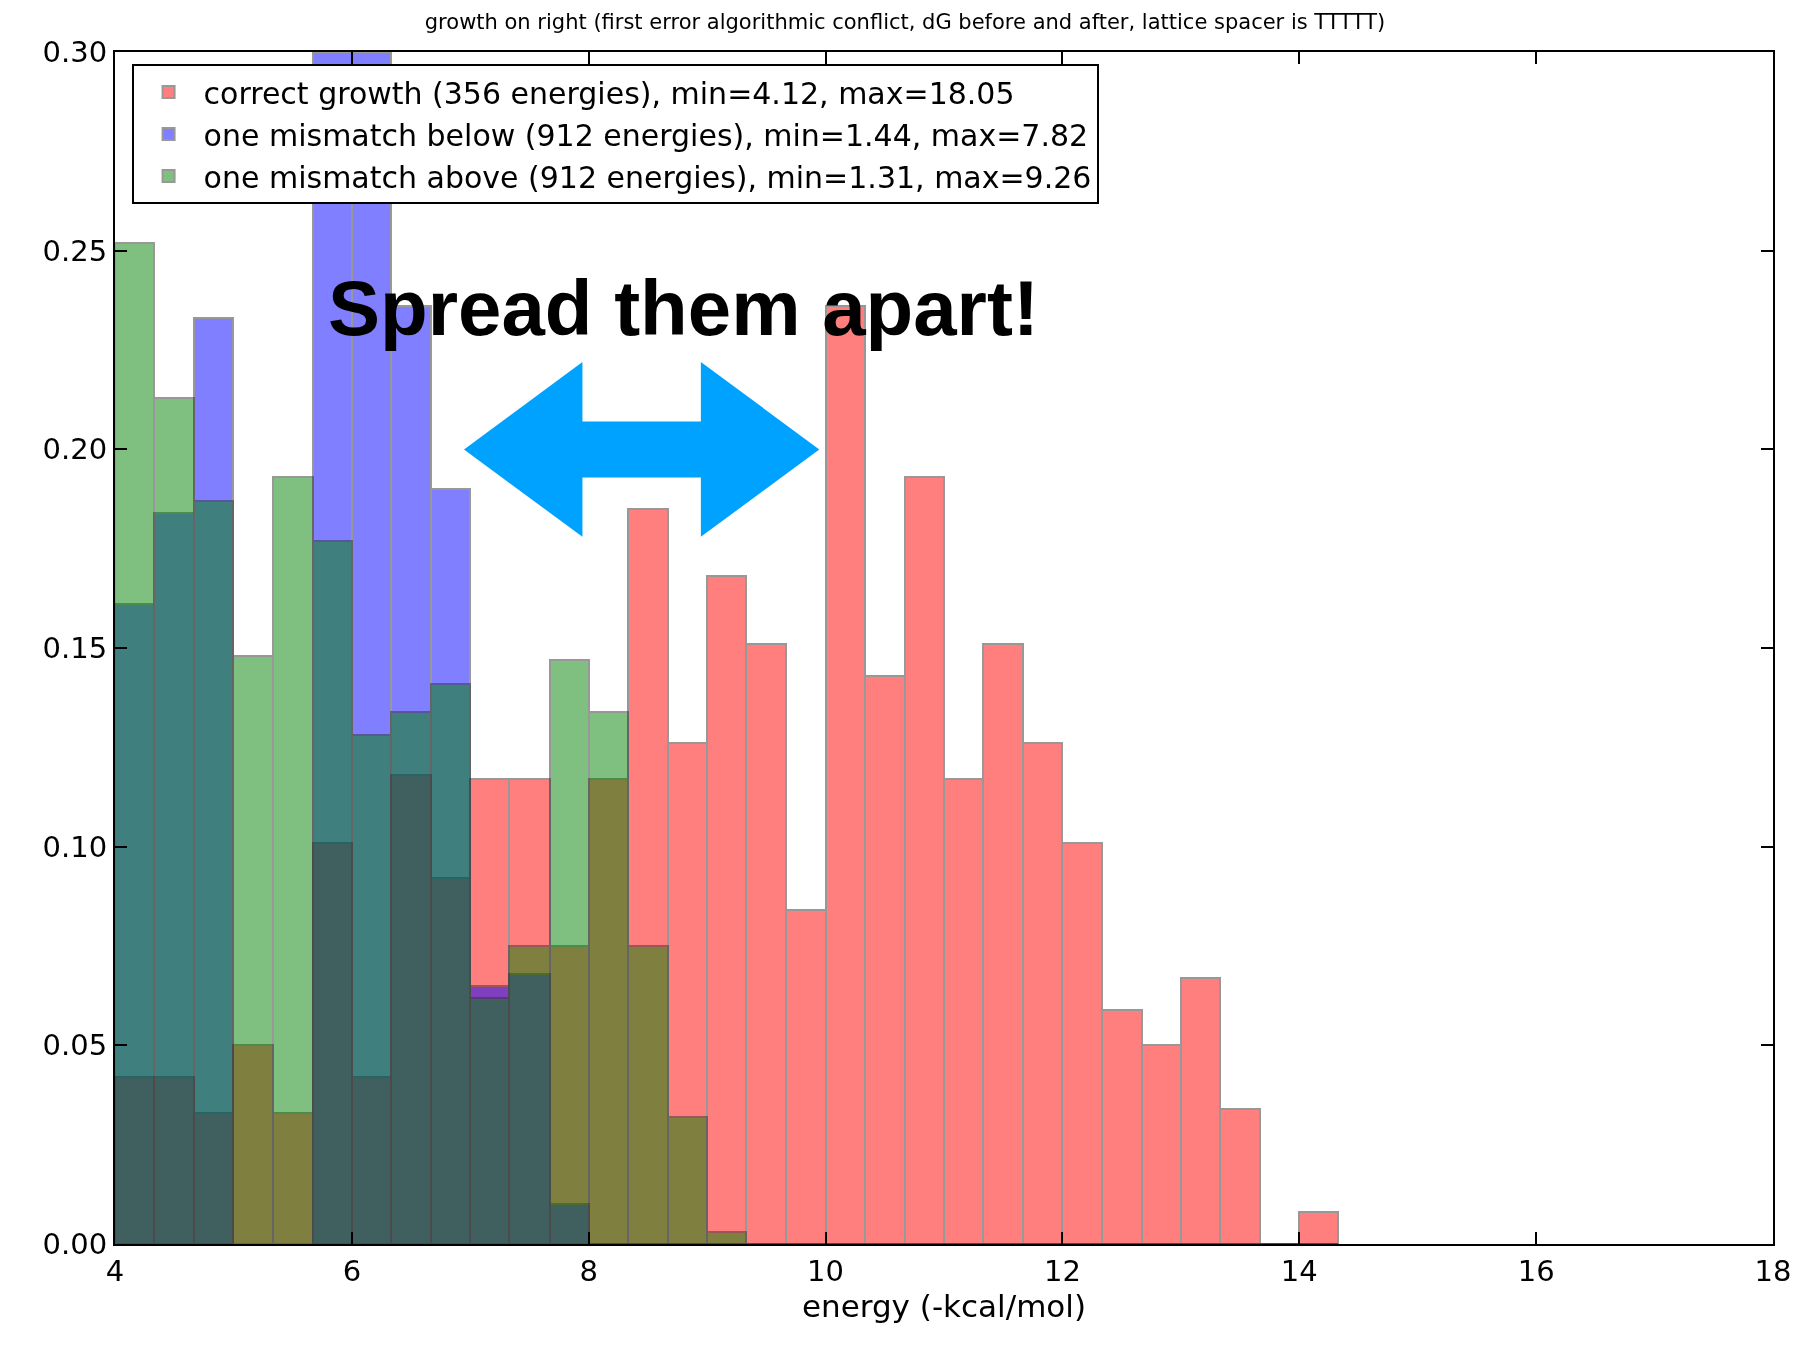 This screenshot has height=1349, width=1810. What do you see at coordinates (683, 308) in the screenshot?
I see `annotation: Spread them apart!` at bounding box center [683, 308].